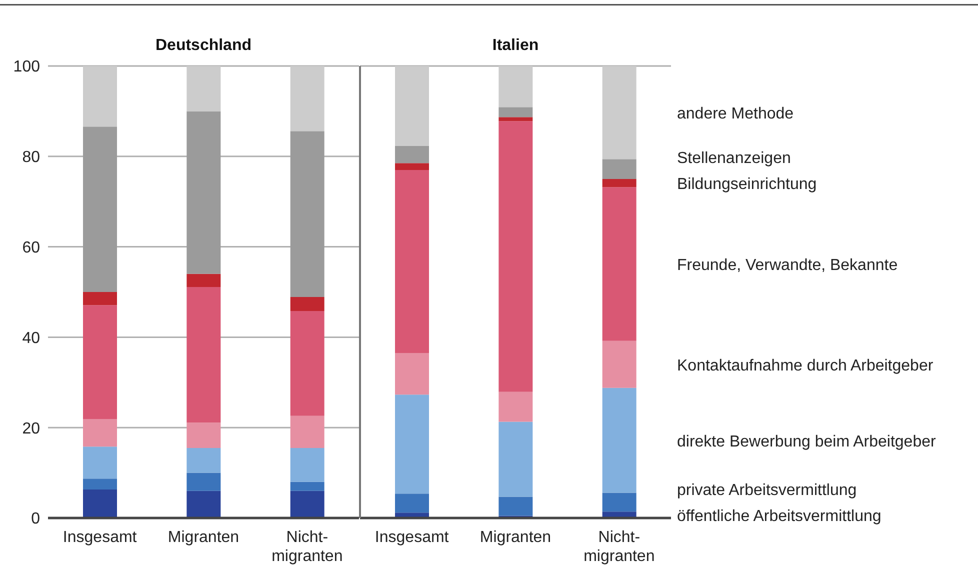 This screenshot has height=576, width=978. Describe the element at coordinates (734, 159) in the screenshot. I see `text: Stellenanzeigen` at that location.